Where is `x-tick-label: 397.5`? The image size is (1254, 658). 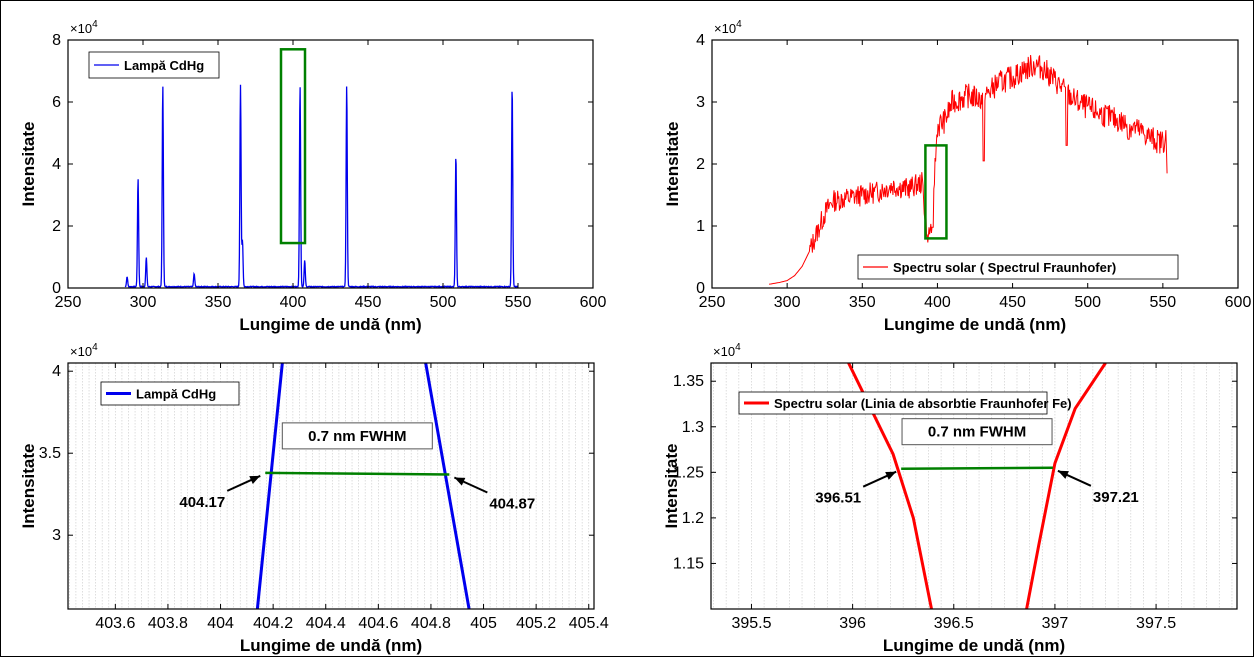 x-tick-label: 397.5 is located at coordinates (1156, 623).